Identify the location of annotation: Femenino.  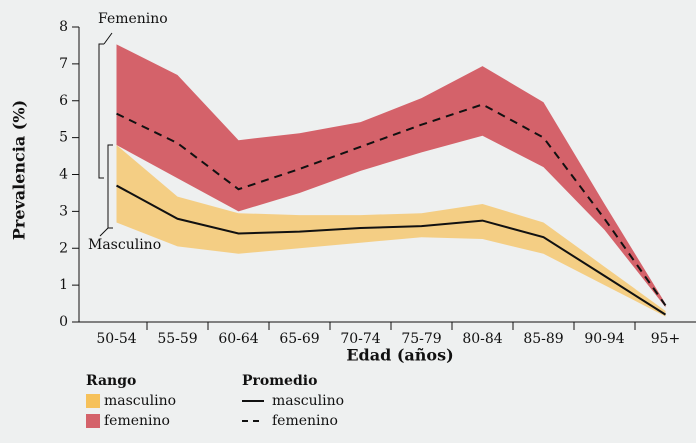
(133, 19).